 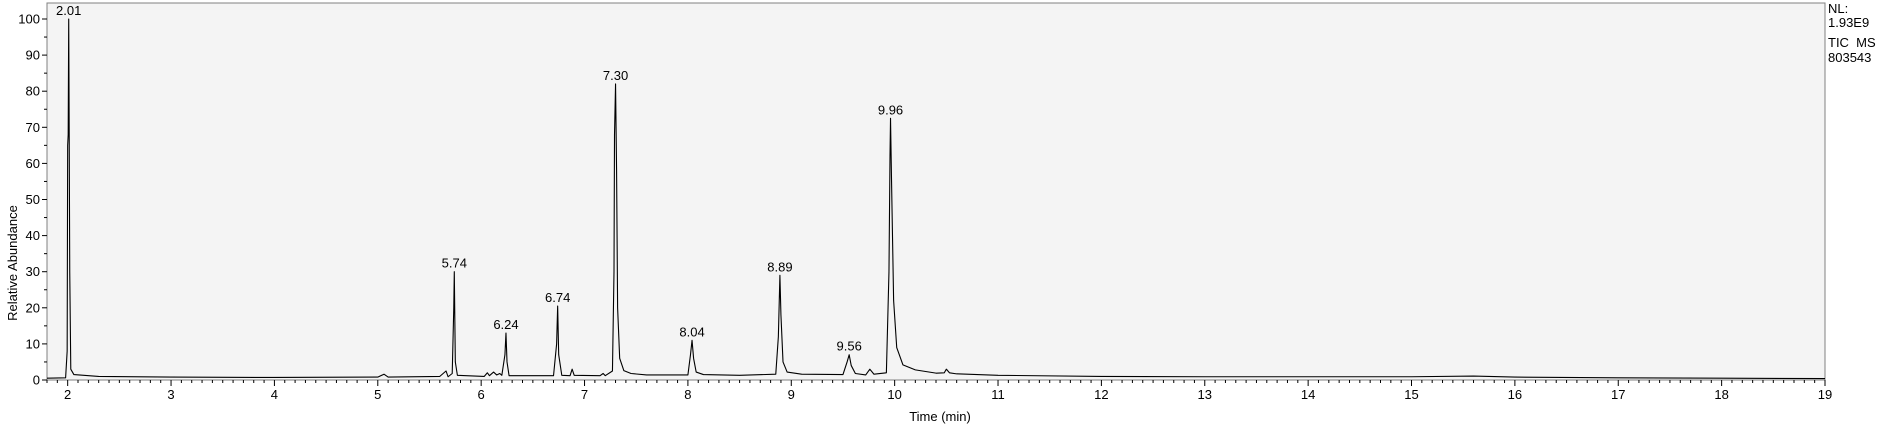 I want to click on x-axis: 2 3 4 5 6 7 8 9 10 11 12 13 14 15 16 17 18 19, so click(x=939, y=391).